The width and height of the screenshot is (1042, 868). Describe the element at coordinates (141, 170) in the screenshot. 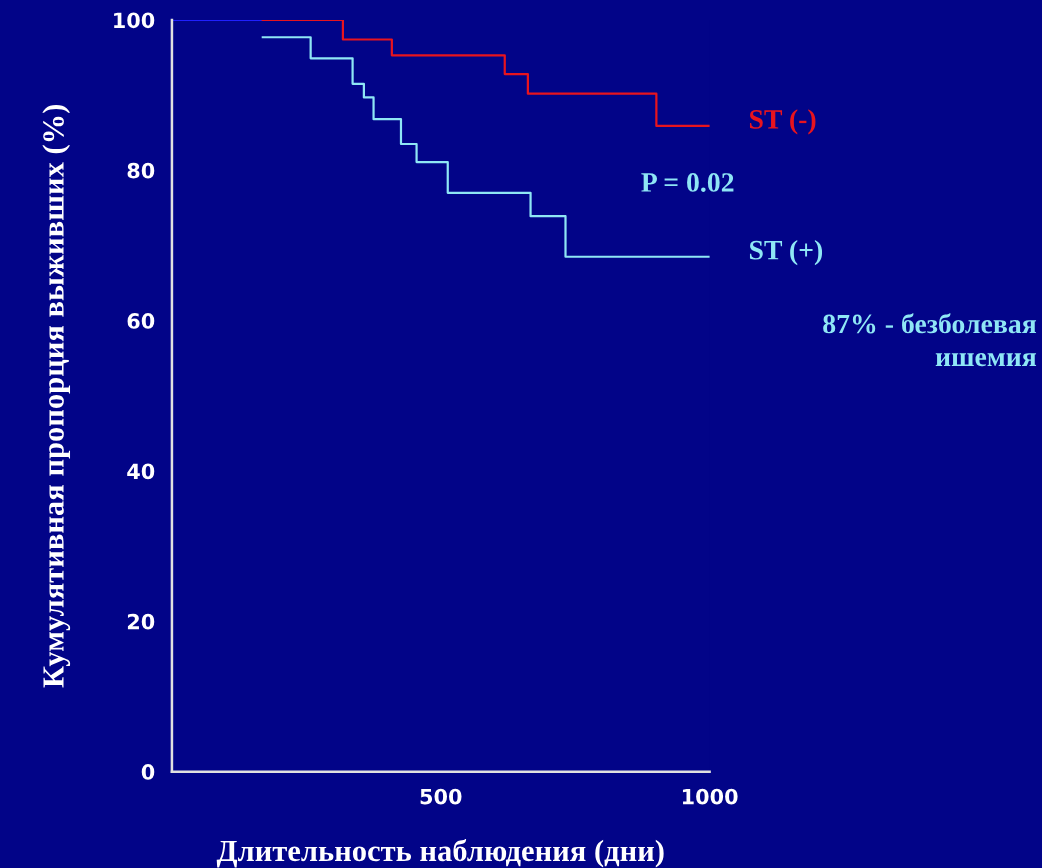

I see `y-tick-label: 80` at that location.